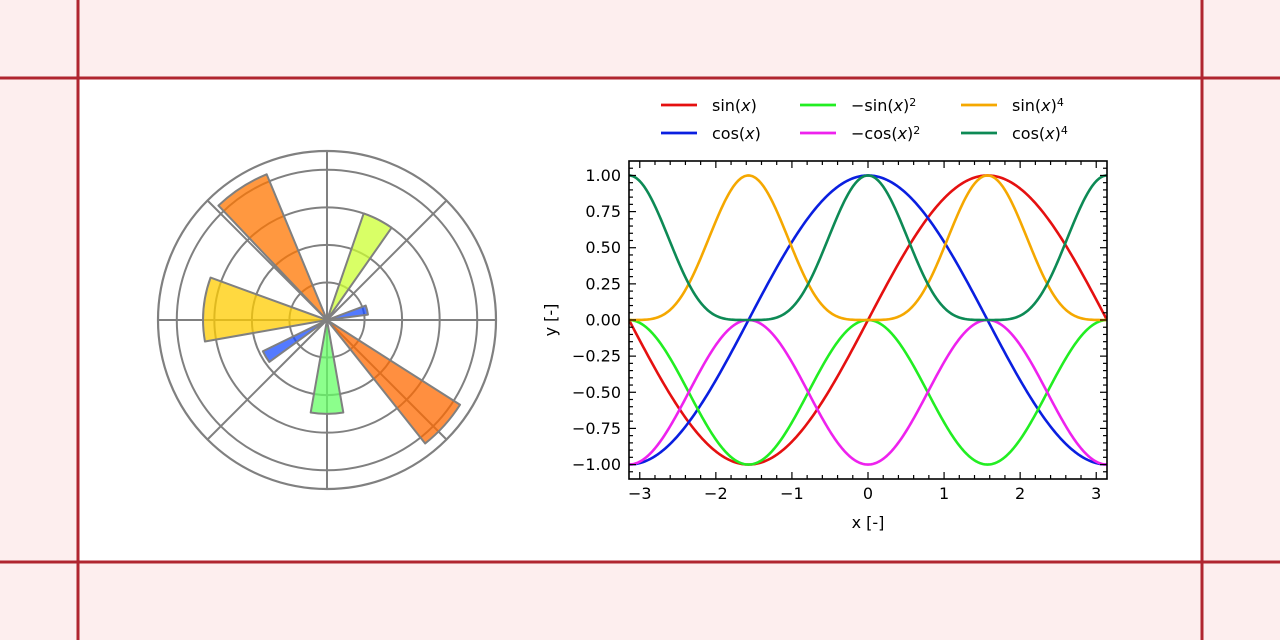 This screenshot has width=1280, height=640. What do you see at coordinates (716, 493) in the screenshot?
I see `x-tick-label: −2` at bounding box center [716, 493].